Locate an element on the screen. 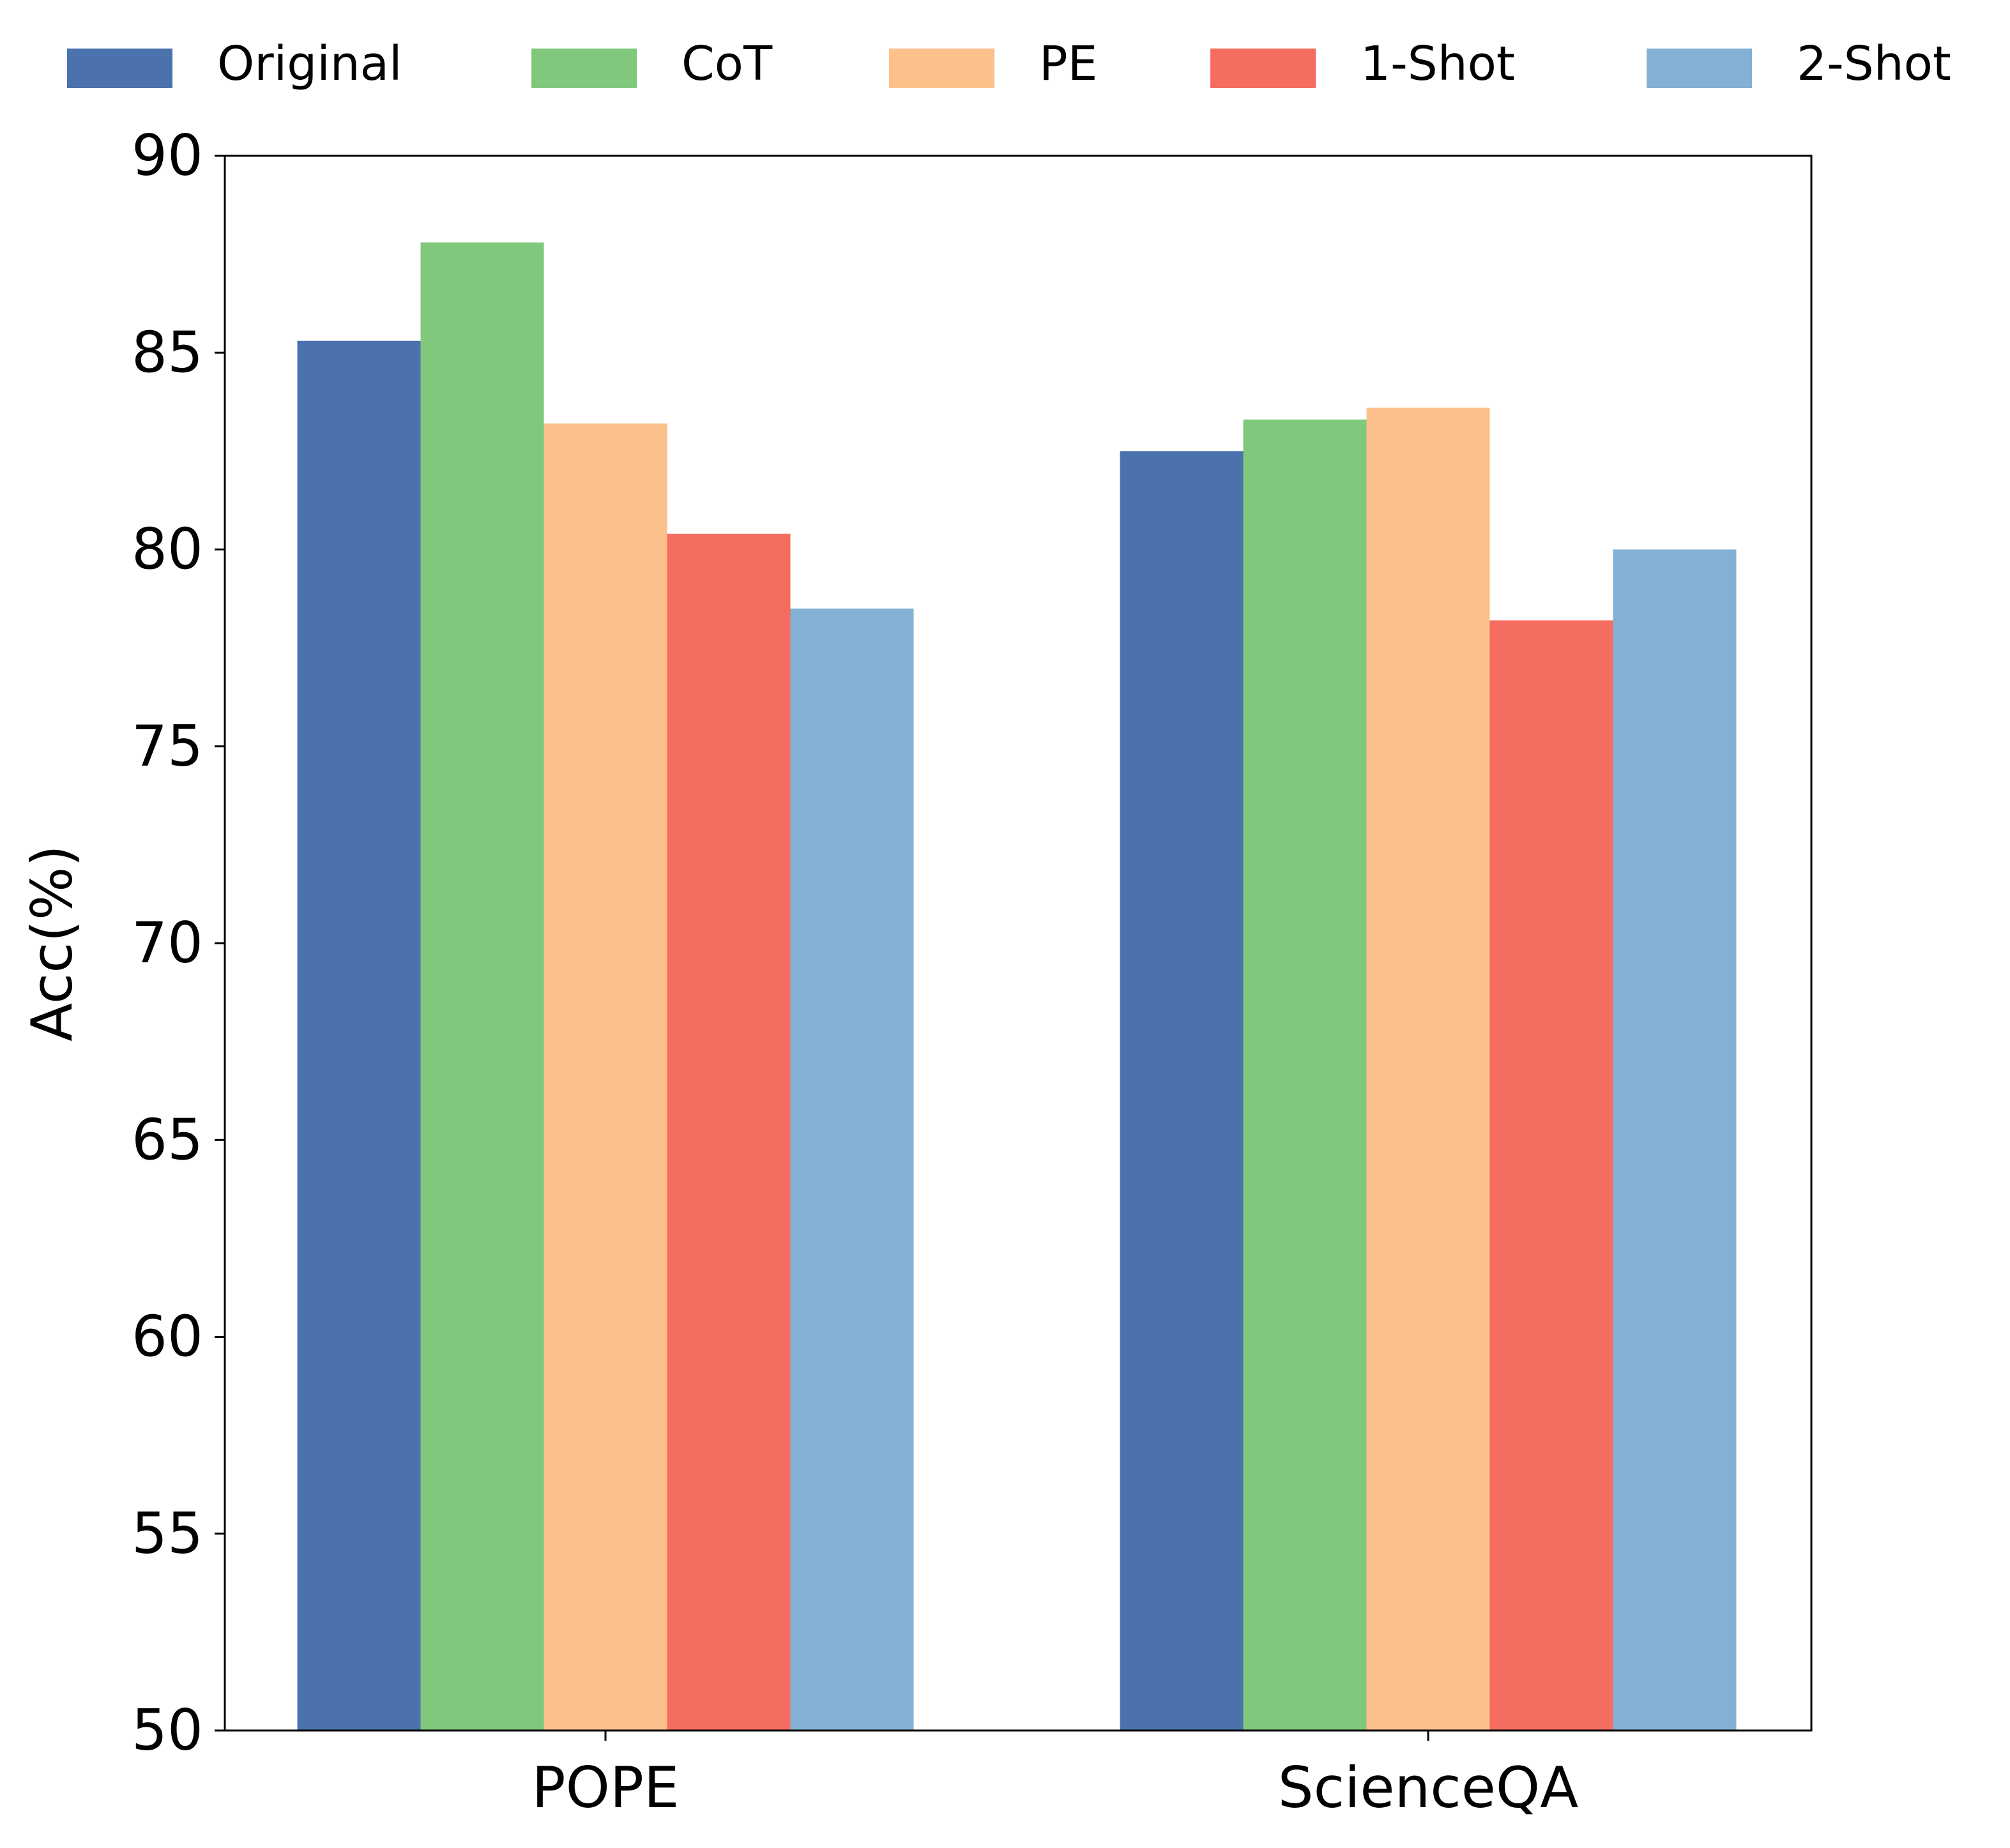 This screenshot has width=2010, height=1848. legend-item-1-shot: 1-Shot is located at coordinates (1362, 63).